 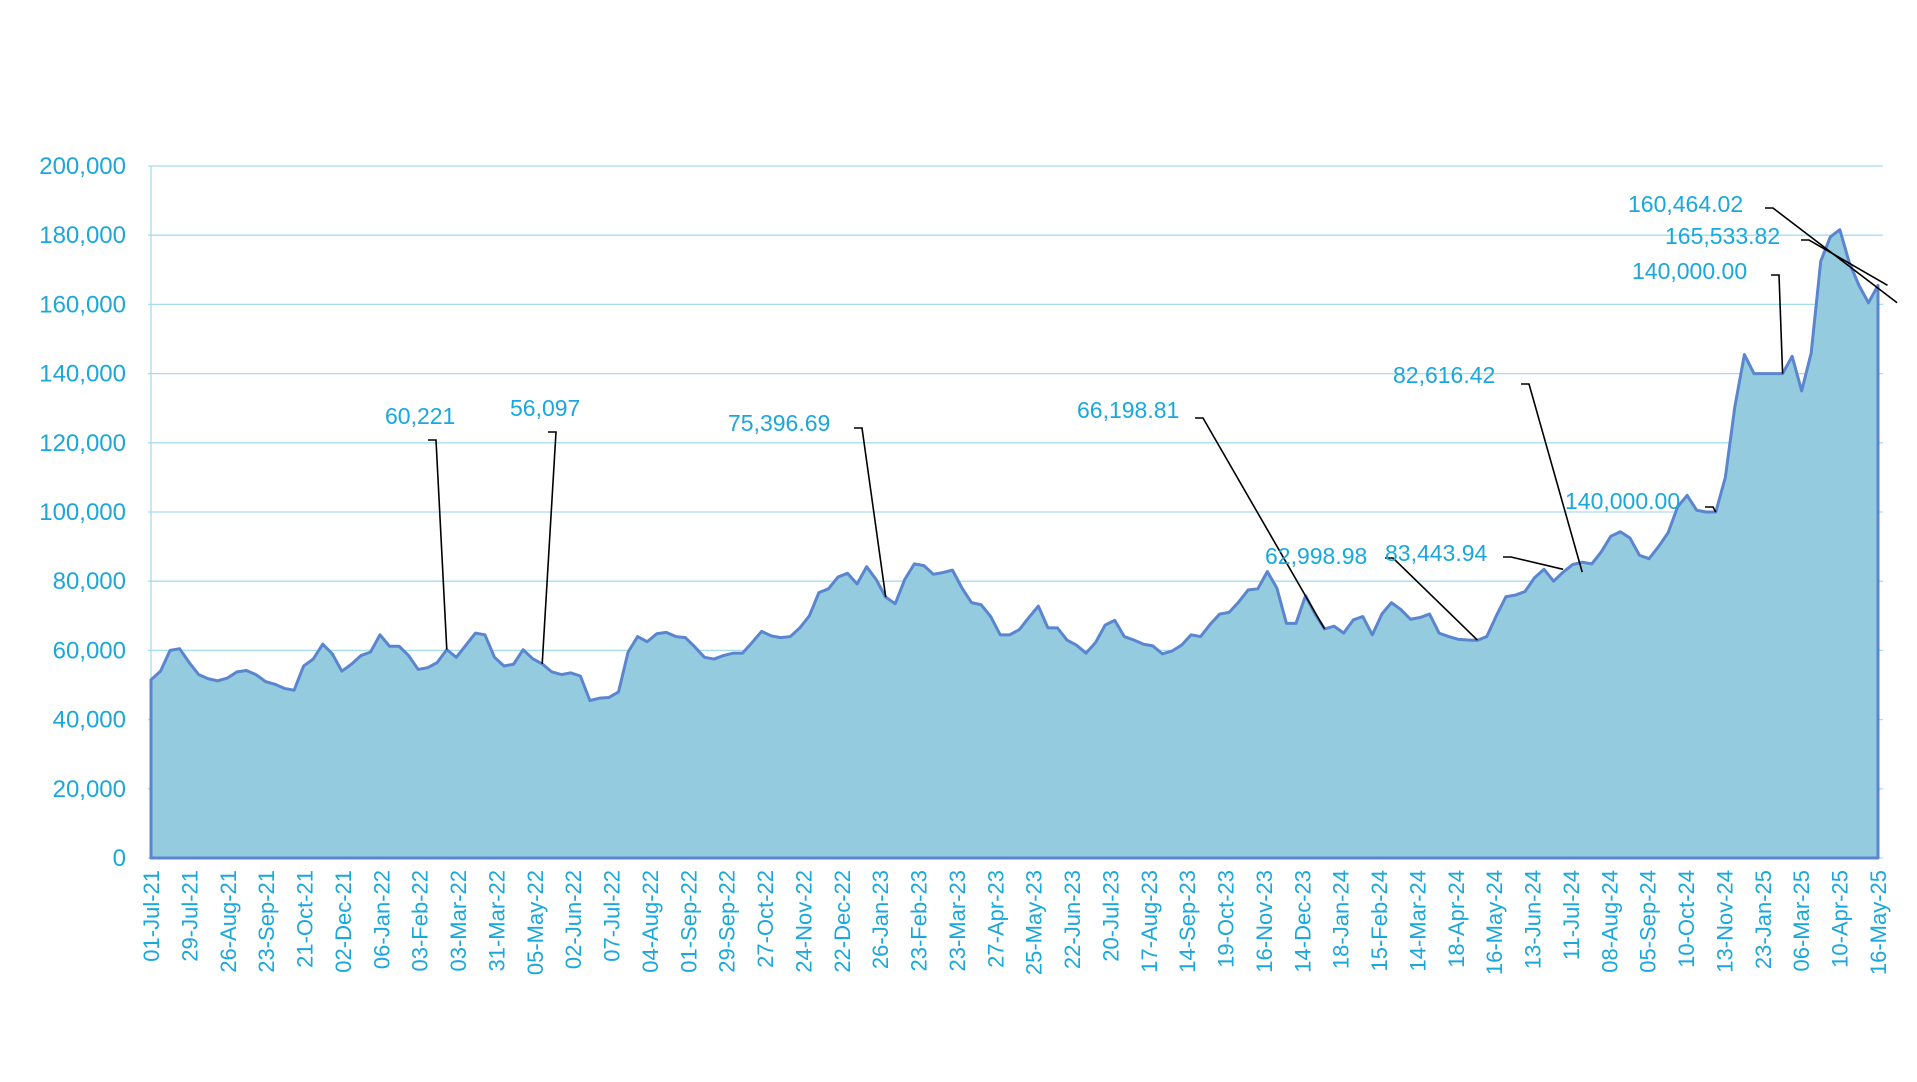 What do you see at coordinates (343, 921) in the screenshot?
I see `x-tick-label: 02-Dec-21` at bounding box center [343, 921].